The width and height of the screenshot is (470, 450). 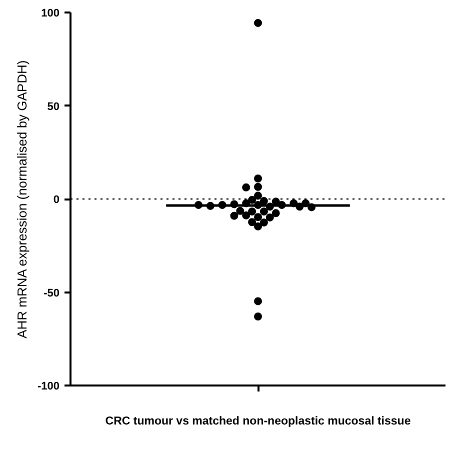 What do you see at coordinates (56, 200) in the screenshot?
I see `y-tick-label: 0` at bounding box center [56, 200].